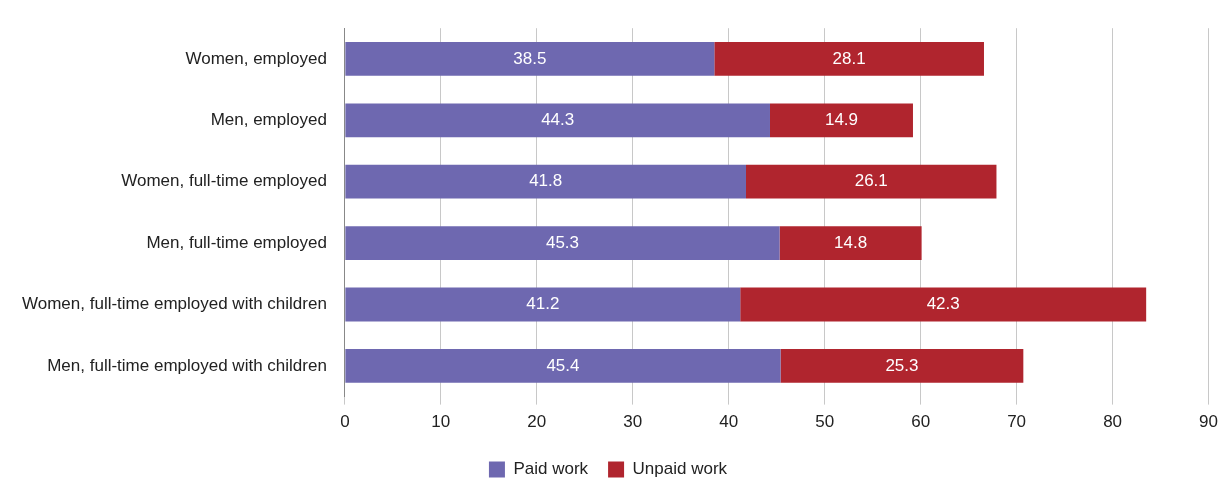 The width and height of the screenshot is (1226, 488). I want to click on y-tick-label: Women, employed, so click(256, 58).